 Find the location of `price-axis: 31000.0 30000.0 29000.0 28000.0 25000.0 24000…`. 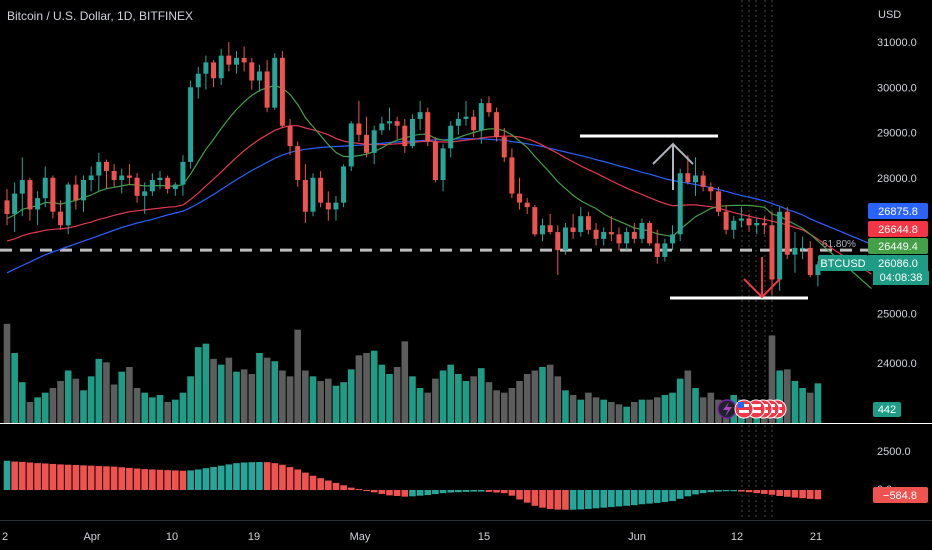

price-axis: 31000.0 30000.0 29000.0 28000.0 25000.0 24000… is located at coordinates (897, 266).